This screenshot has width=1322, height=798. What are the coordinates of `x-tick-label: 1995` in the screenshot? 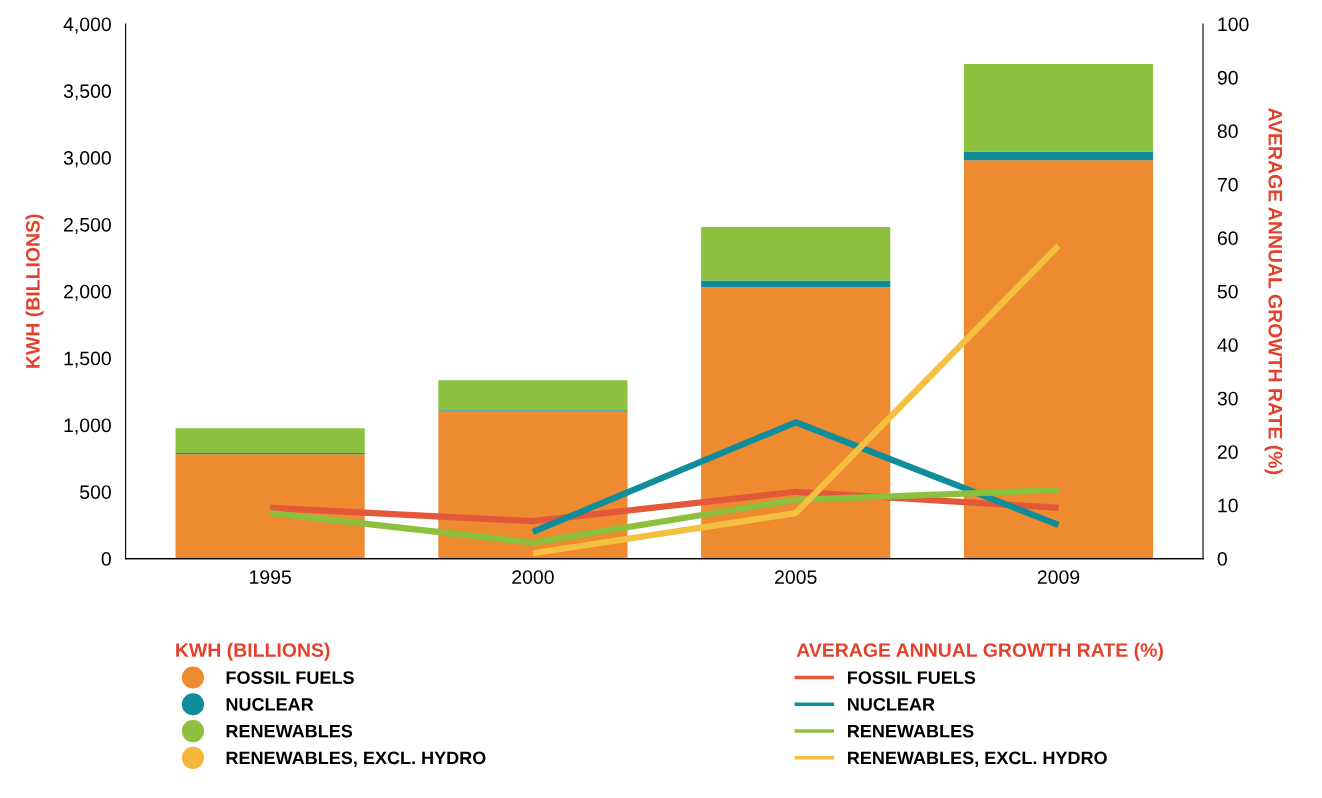 It's located at (270, 577).